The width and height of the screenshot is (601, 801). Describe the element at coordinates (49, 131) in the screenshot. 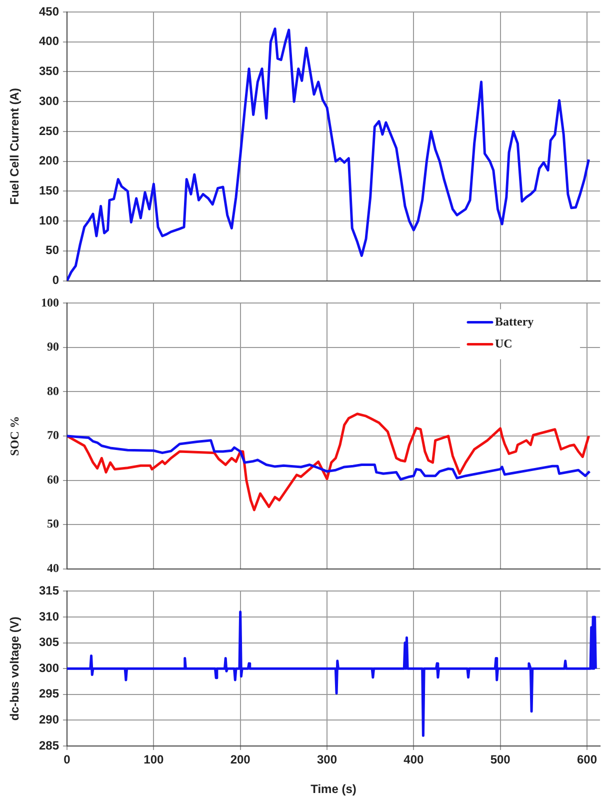

I see `y-tick-label: 250` at that location.